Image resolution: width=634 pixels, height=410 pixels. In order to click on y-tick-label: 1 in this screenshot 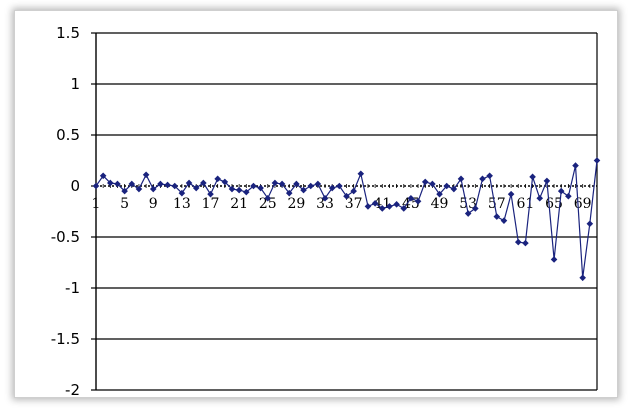, I will do `click(75, 84)`.